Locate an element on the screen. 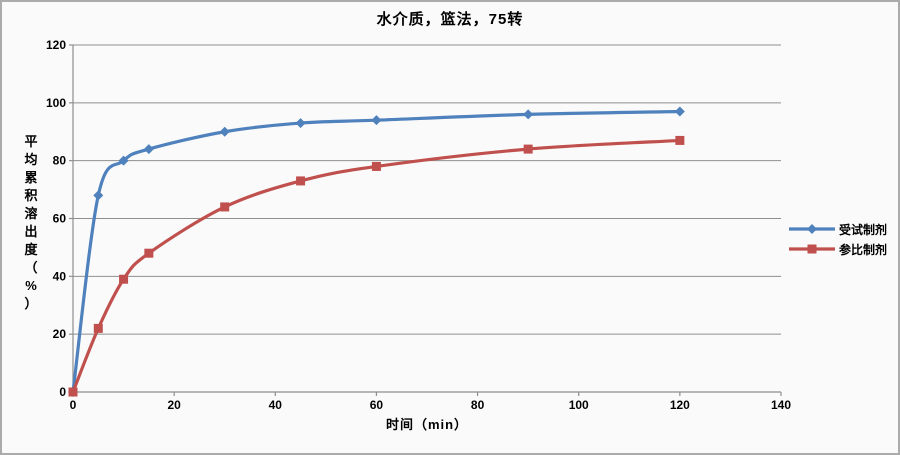 The width and height of the screenshot is (900, 455). legend-item-test: 受试制剂 is located at coordinates (838, 229).